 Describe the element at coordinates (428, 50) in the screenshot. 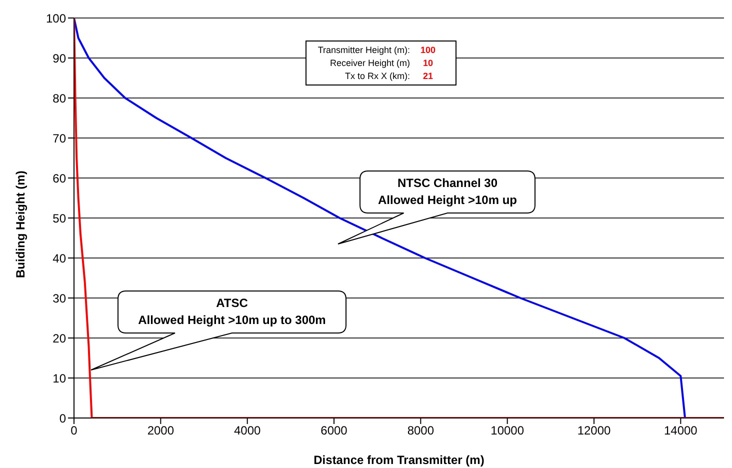

I see `annotation: 100` at that location.